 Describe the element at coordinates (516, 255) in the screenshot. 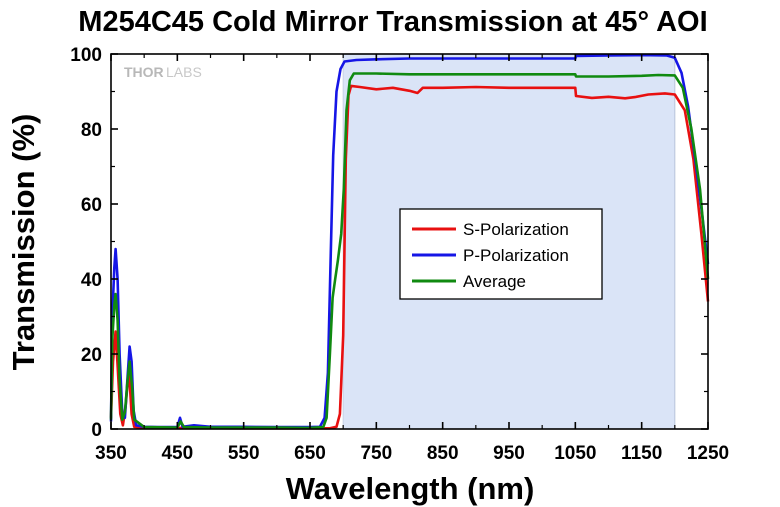

I see `legend-entry-label: P-Polarization` at that location.